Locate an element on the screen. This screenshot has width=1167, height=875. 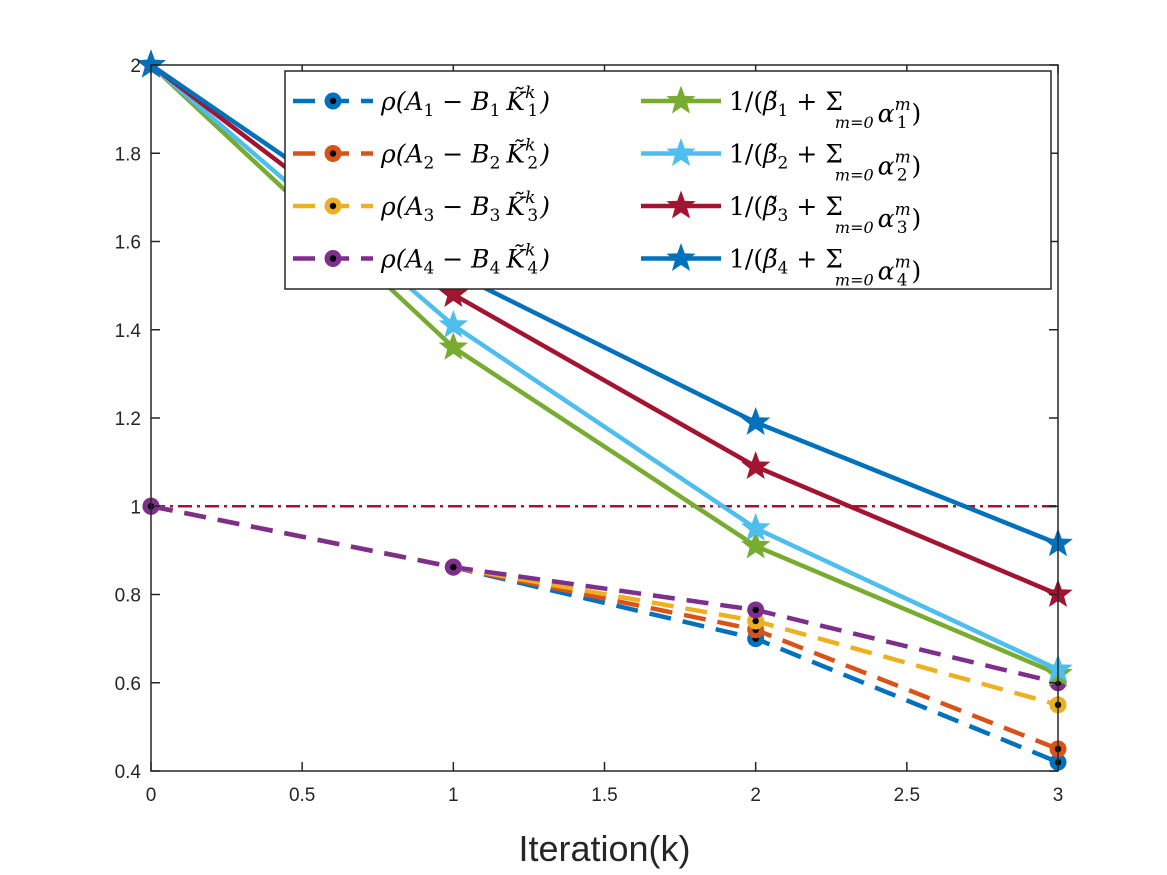
y-tick-label: 1.6 is located at coordinates (128, 243).